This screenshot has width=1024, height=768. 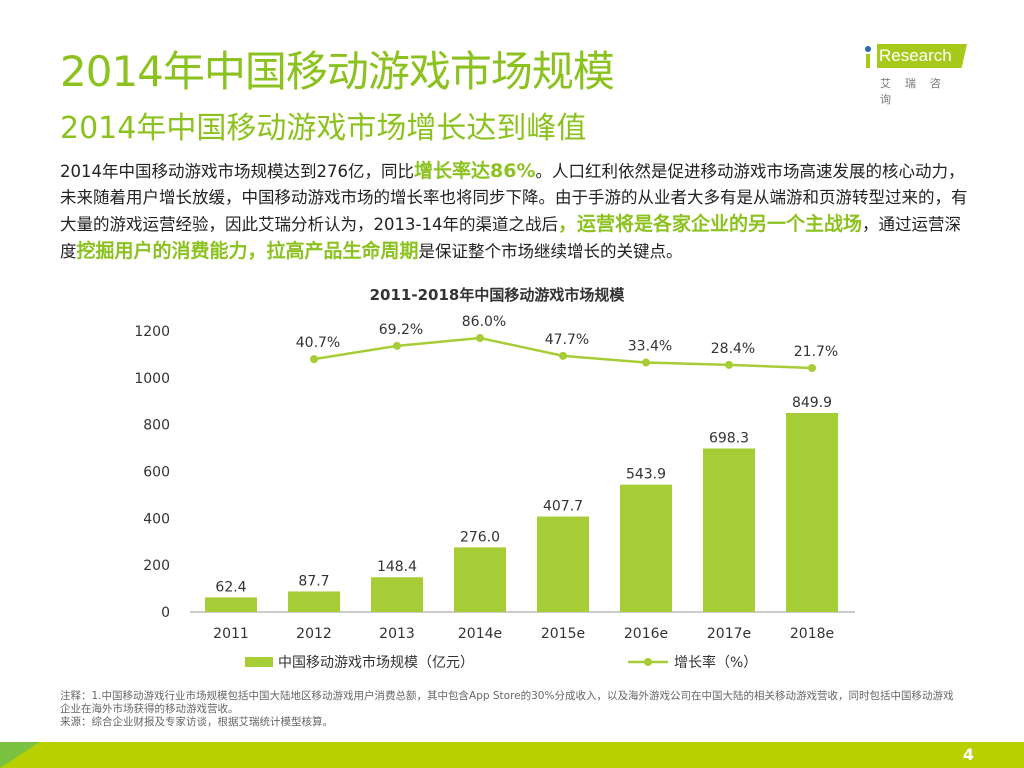 What do you see at coordinates (323, 128) in the screenshot?
I see `page-subtitle: 2014年中国移动游戏市场增长达到峰值` at bounding box center [323, 128].